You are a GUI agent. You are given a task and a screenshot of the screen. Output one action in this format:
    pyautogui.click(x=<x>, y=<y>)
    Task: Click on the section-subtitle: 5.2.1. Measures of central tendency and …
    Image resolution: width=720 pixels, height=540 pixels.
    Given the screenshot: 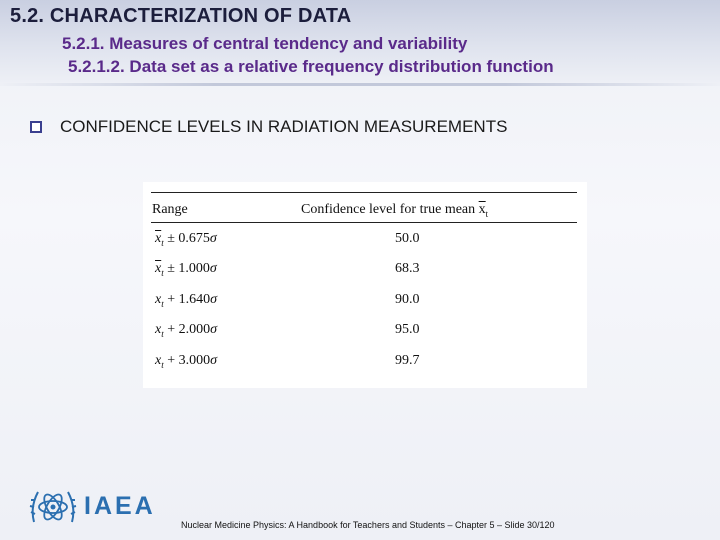 What is the action you would take?
    pyautogui.click(x=265, y=43)
    